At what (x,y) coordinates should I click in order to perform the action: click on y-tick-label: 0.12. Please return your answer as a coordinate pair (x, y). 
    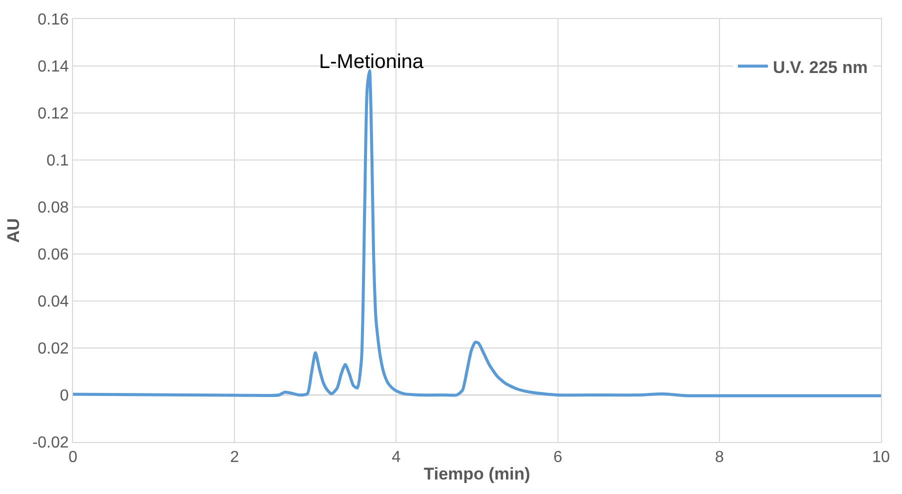
    Looking at the image, I should click on (53, 114).